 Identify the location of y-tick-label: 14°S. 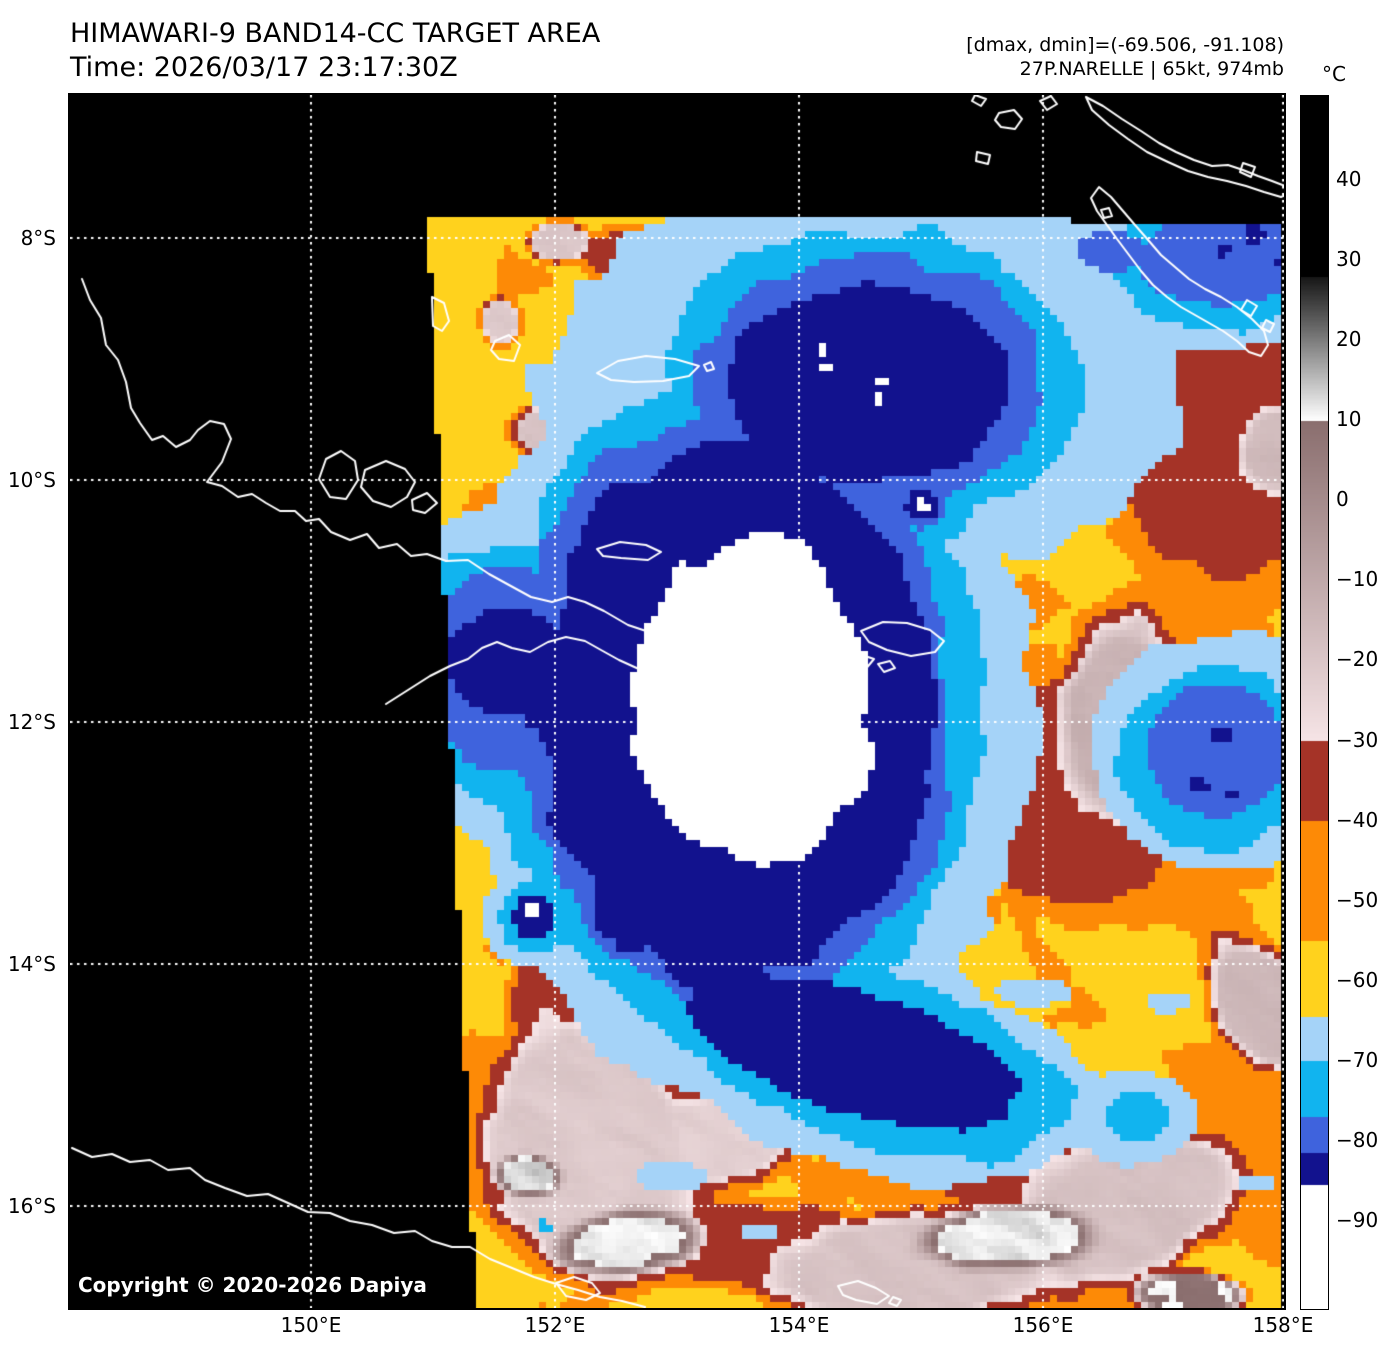
(31, 964).